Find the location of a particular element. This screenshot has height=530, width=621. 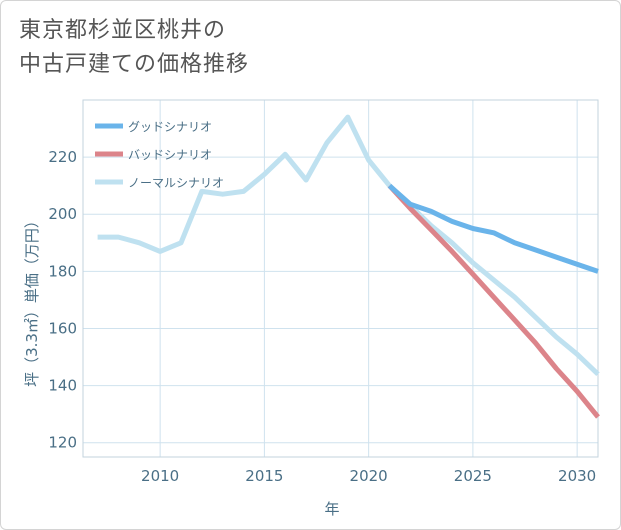

chart-title-line-1: 東京都杉並区桃井の is located at coordinates (123, 30).